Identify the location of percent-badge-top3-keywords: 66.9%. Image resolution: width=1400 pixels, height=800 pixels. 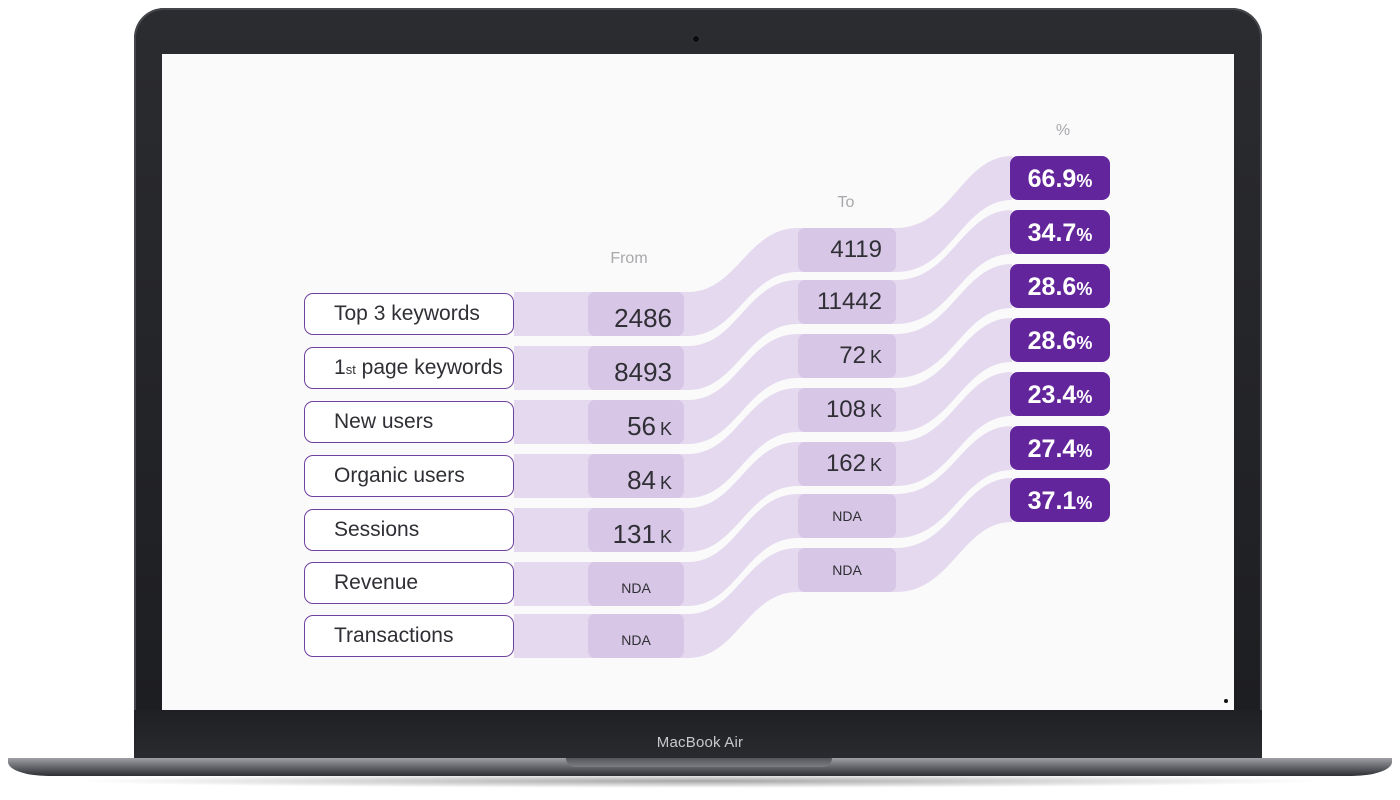
(1060, 178).